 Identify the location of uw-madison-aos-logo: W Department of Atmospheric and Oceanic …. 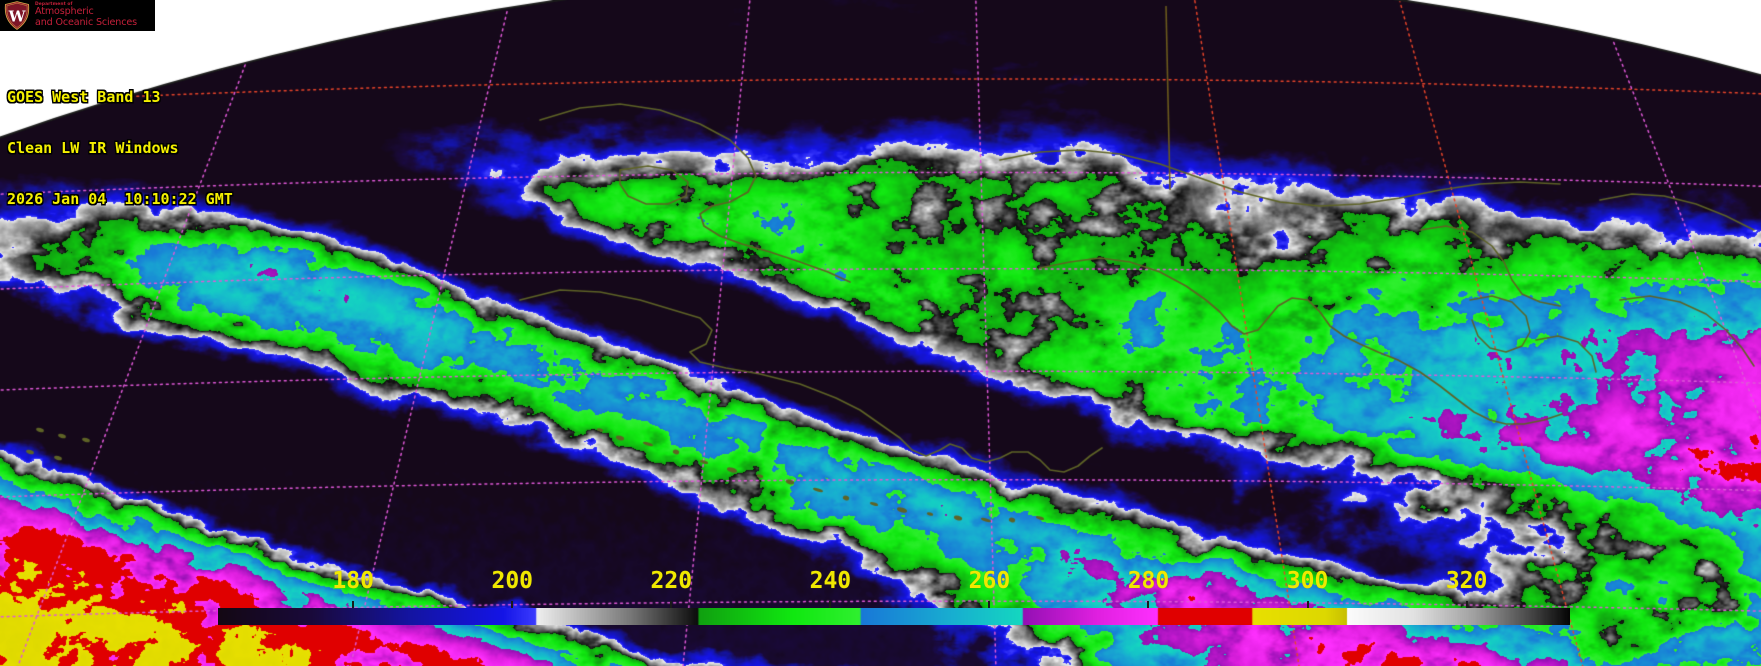
(77, 15).